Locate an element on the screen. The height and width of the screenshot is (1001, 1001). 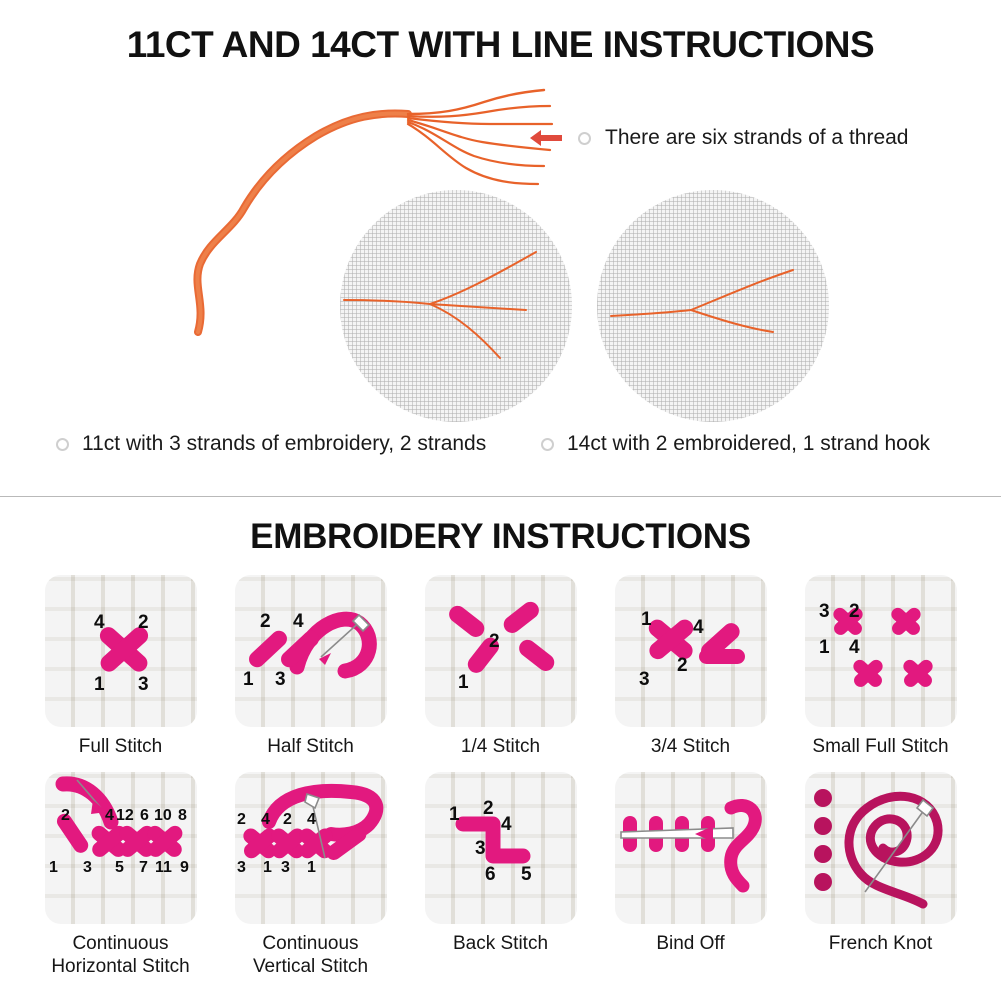
left-arrow-icon is located at coordinates (546, 138).